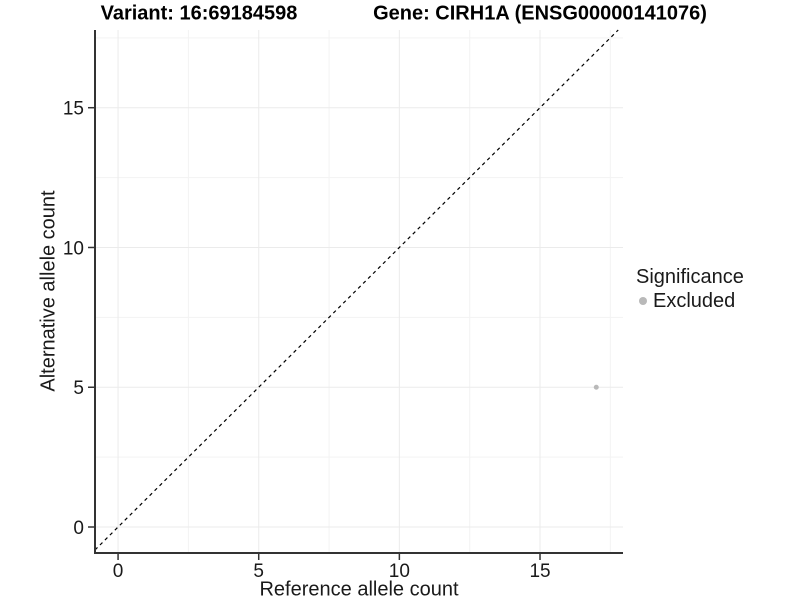  Describe the element at coordinates (199, 13) in the screenshot. I see `variant-title: Variant: 16:69184598` at that location.